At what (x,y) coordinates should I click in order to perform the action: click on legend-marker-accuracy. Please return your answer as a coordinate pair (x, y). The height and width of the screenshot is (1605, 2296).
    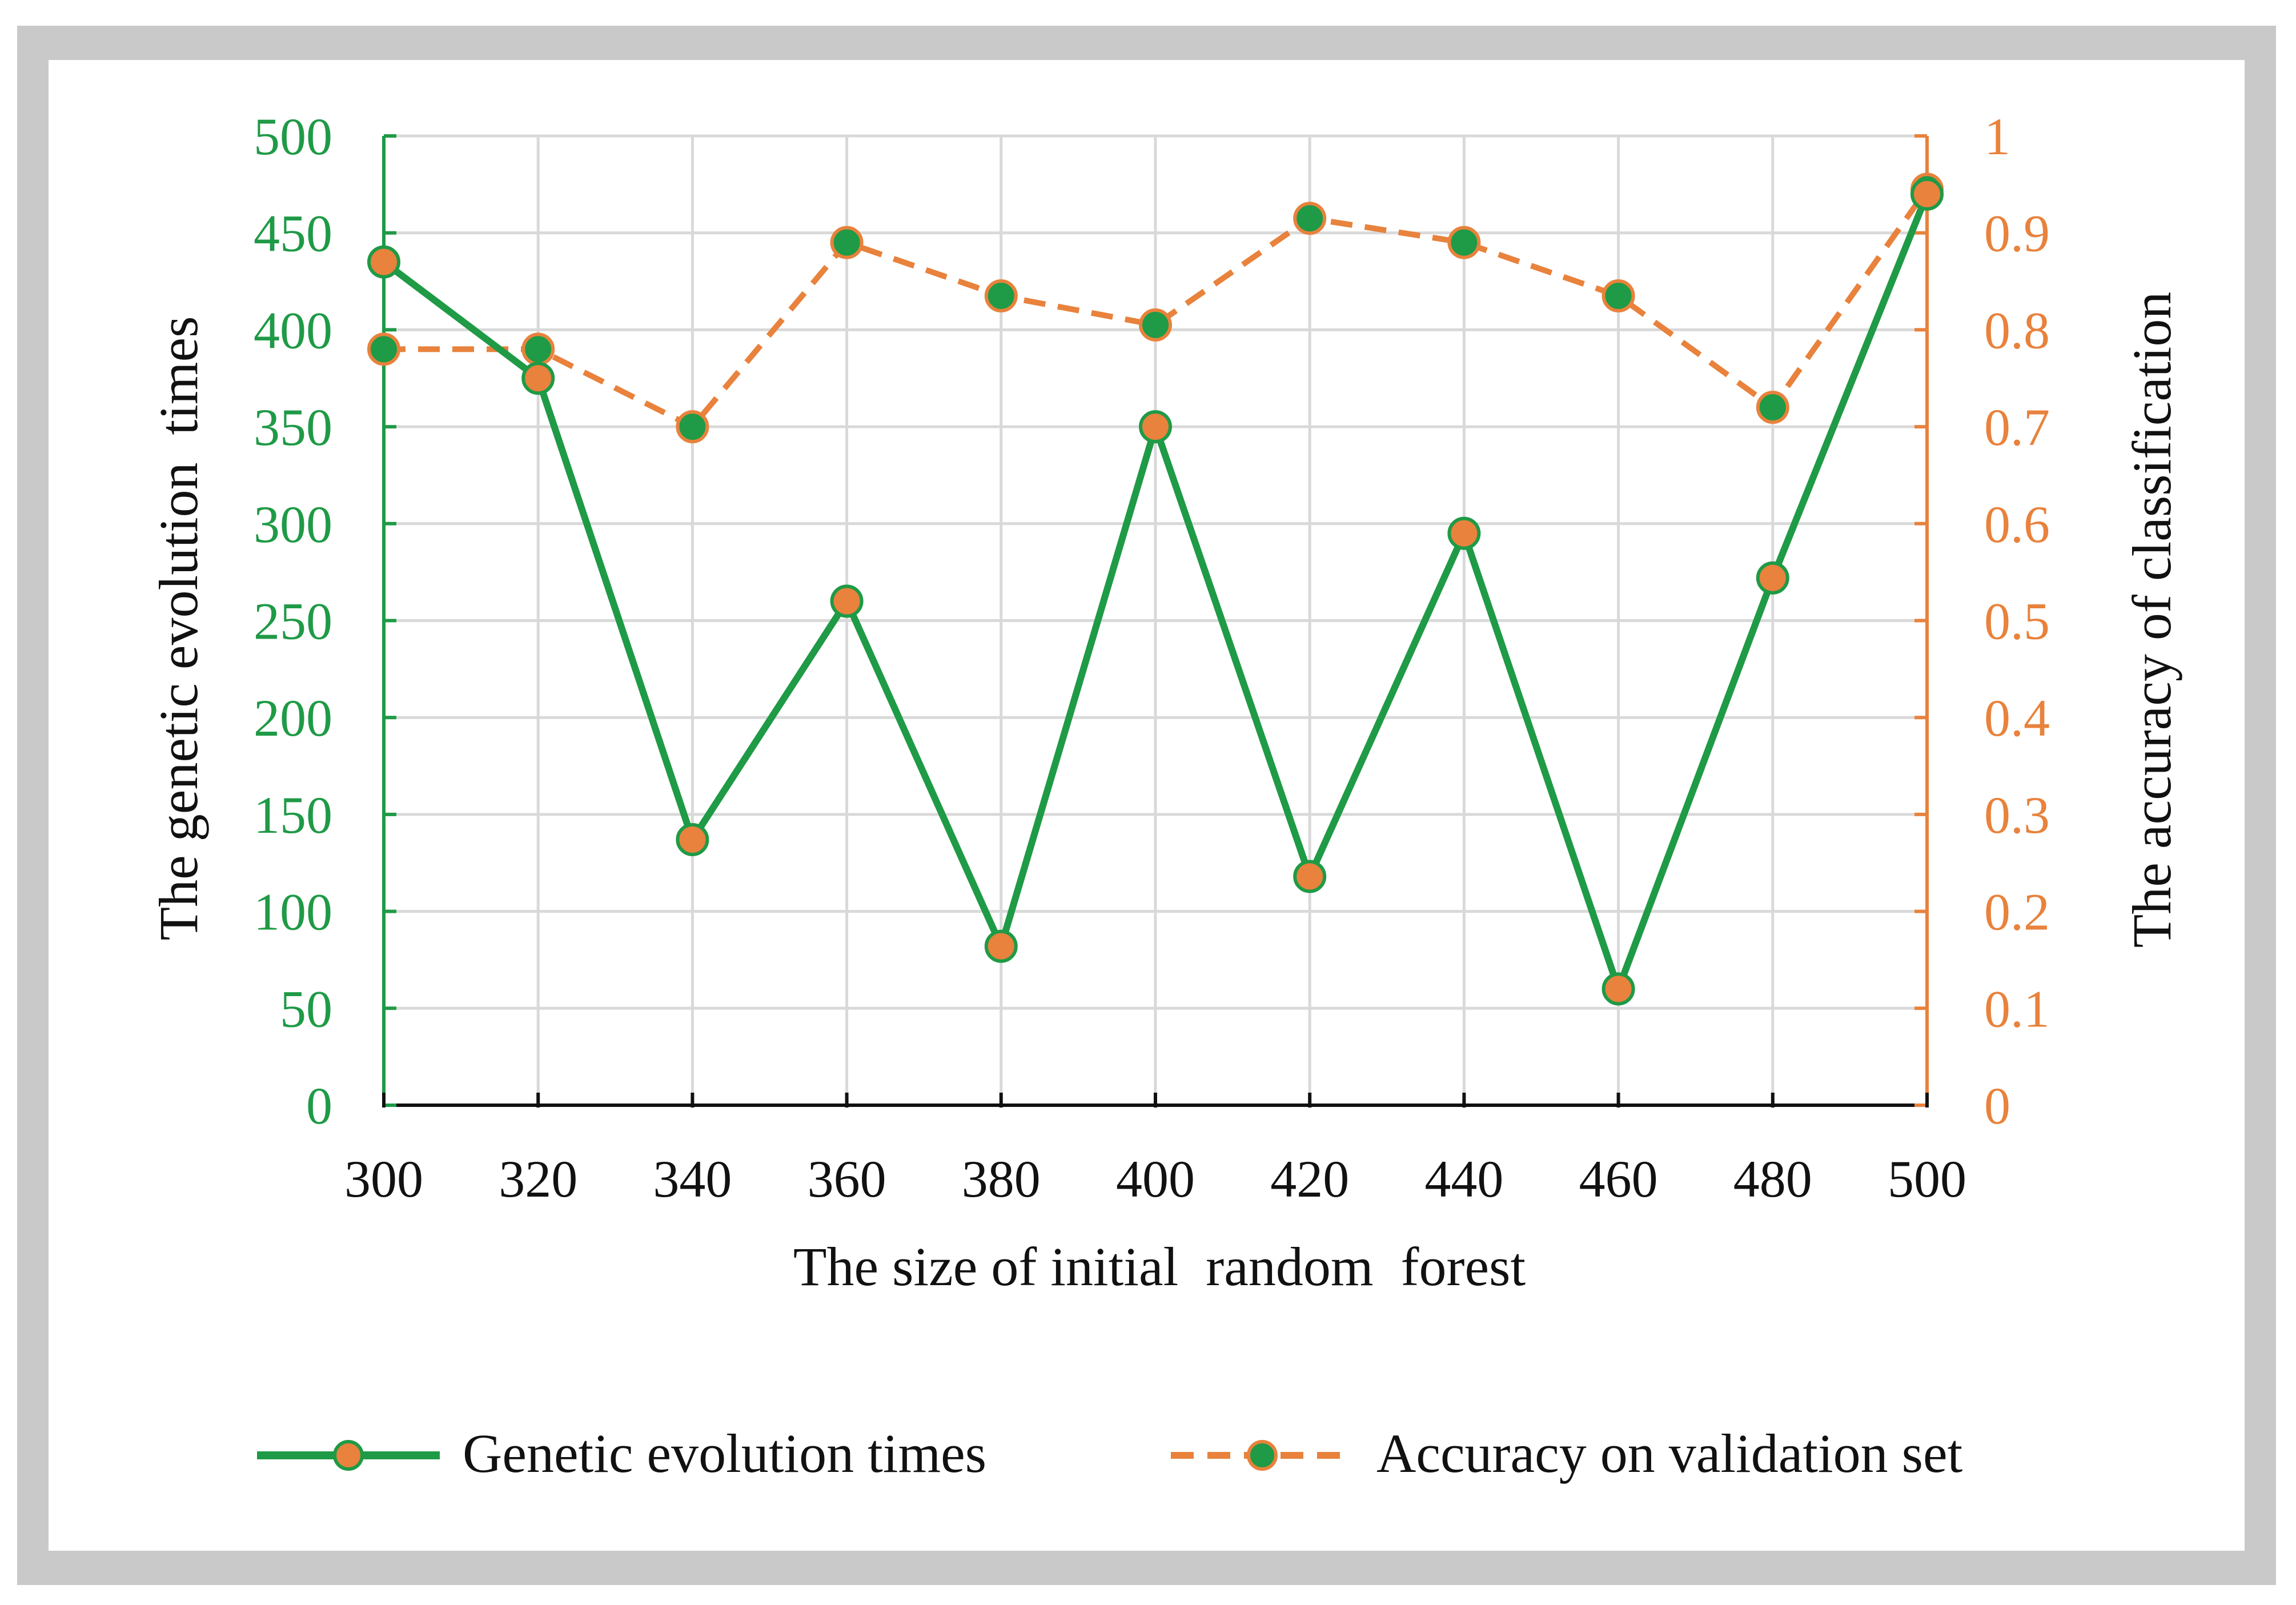
    Looking at the image, I should click on (1262, 1455).